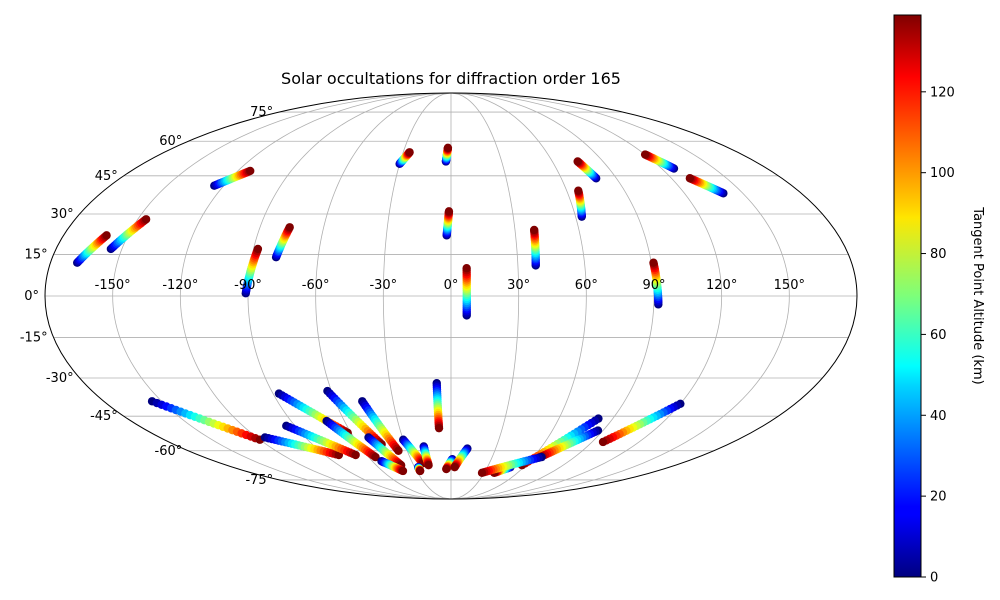 The width and height of the screenshot is (1000, 600). I want to click on latitude-tick-label: -60°, so click(169, 451).